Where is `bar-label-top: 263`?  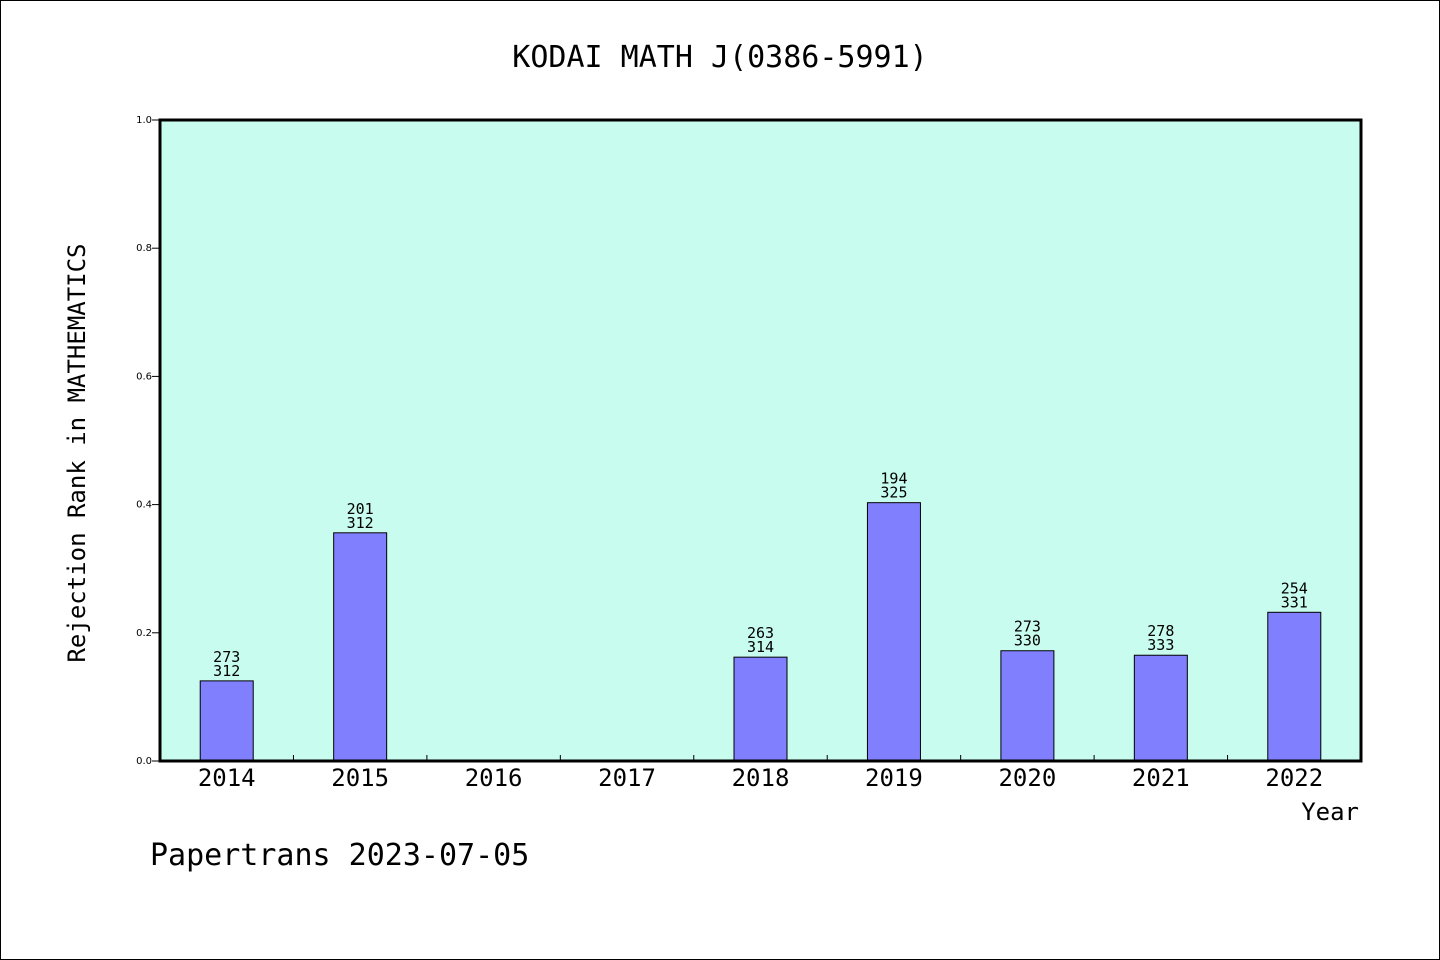
bar-label-top: 263 is located at coordinates (760, 633).